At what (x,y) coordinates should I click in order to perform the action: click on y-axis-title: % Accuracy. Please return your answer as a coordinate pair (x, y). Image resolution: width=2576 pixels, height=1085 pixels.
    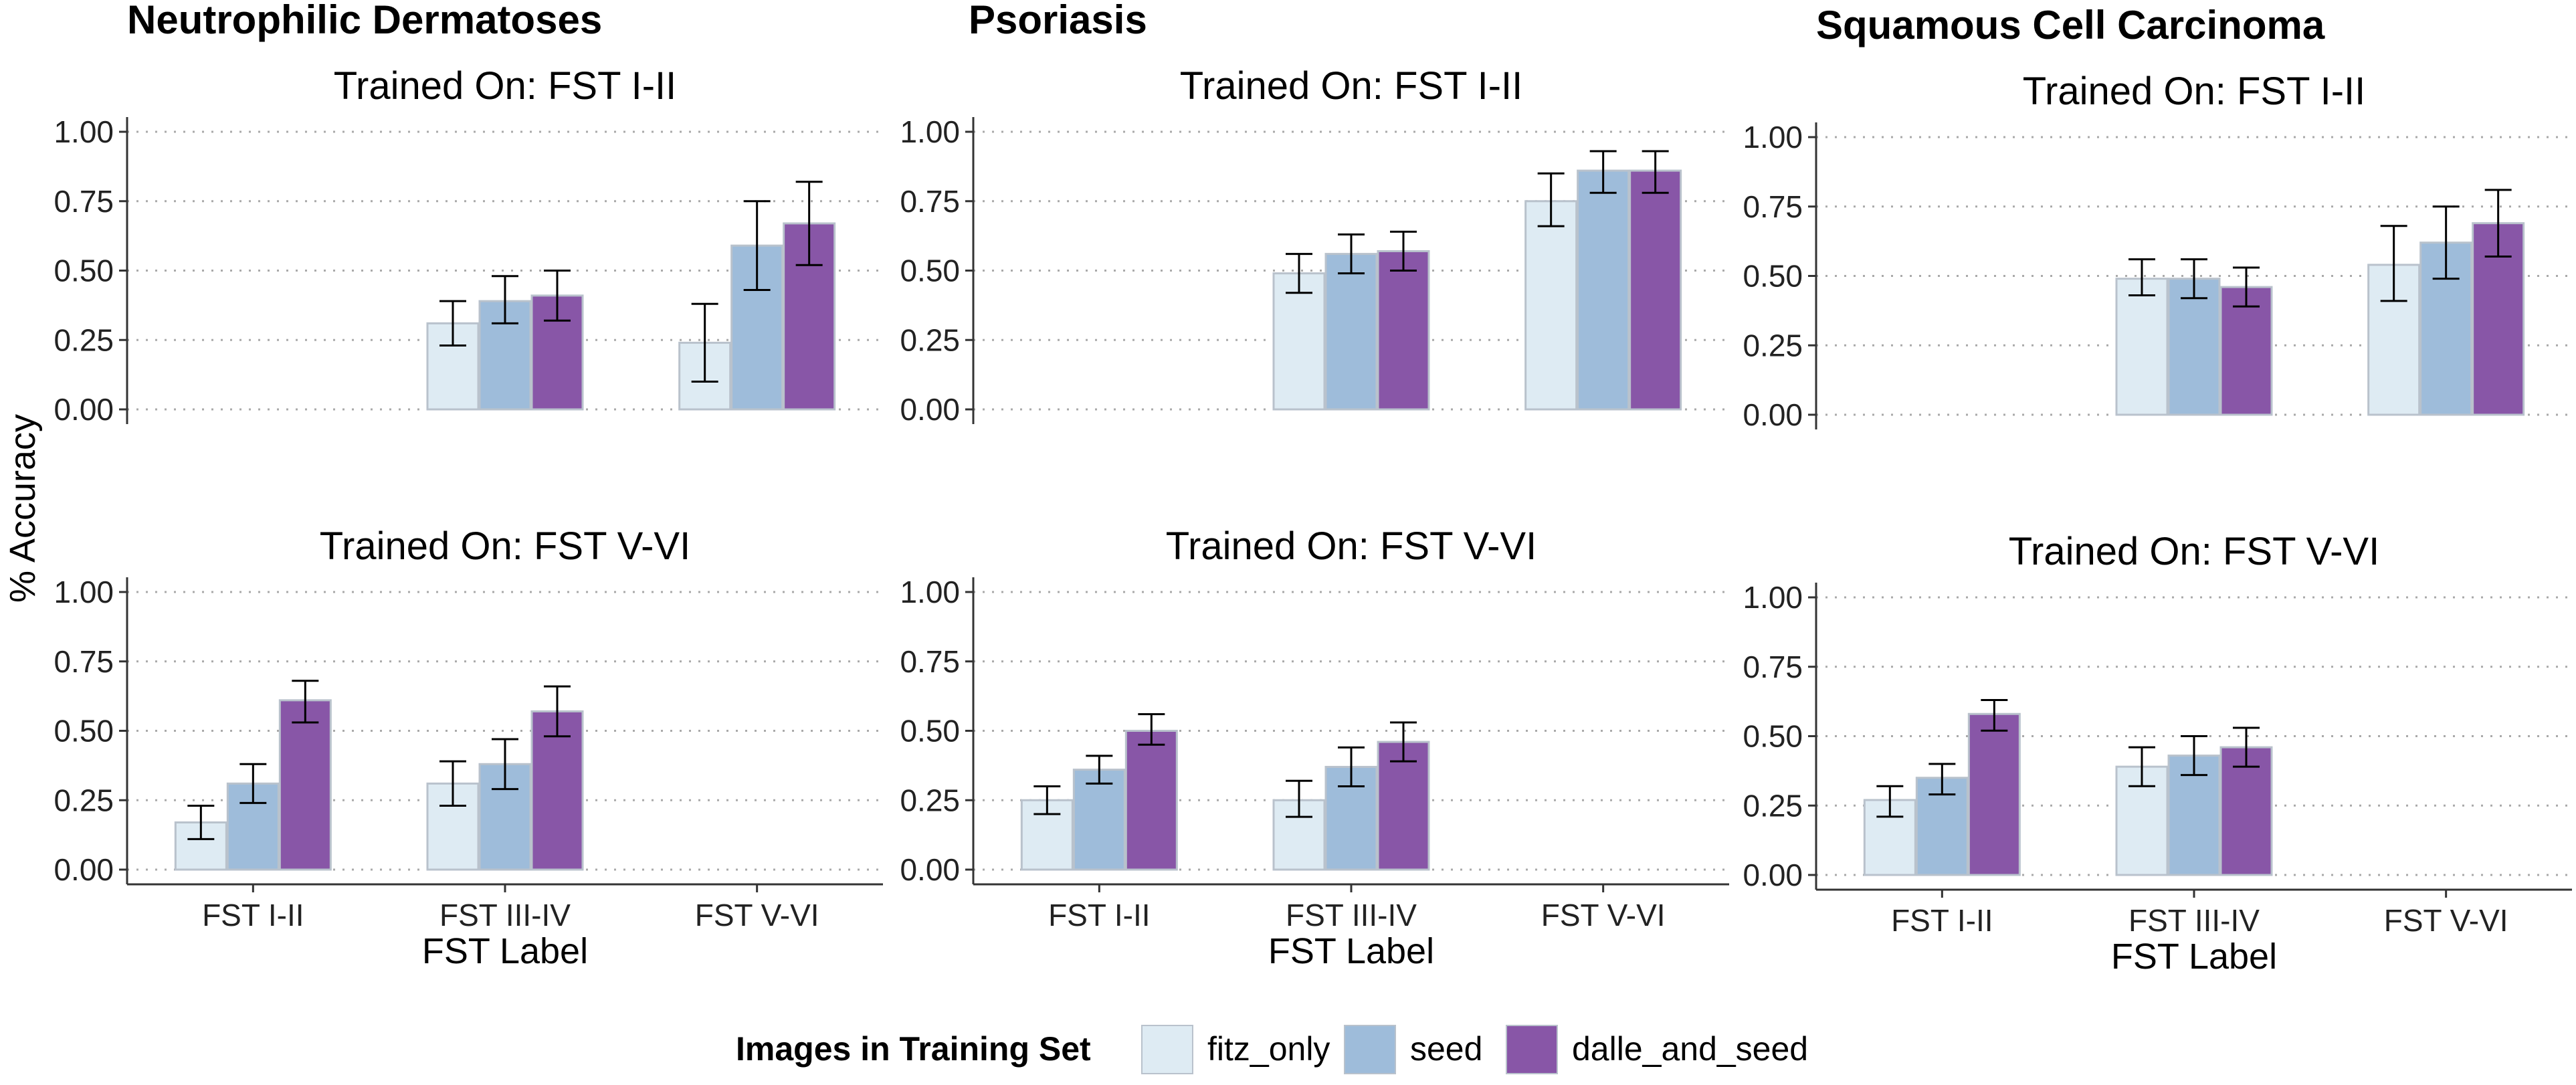
    Looking at the image, I should click on (23, 508).